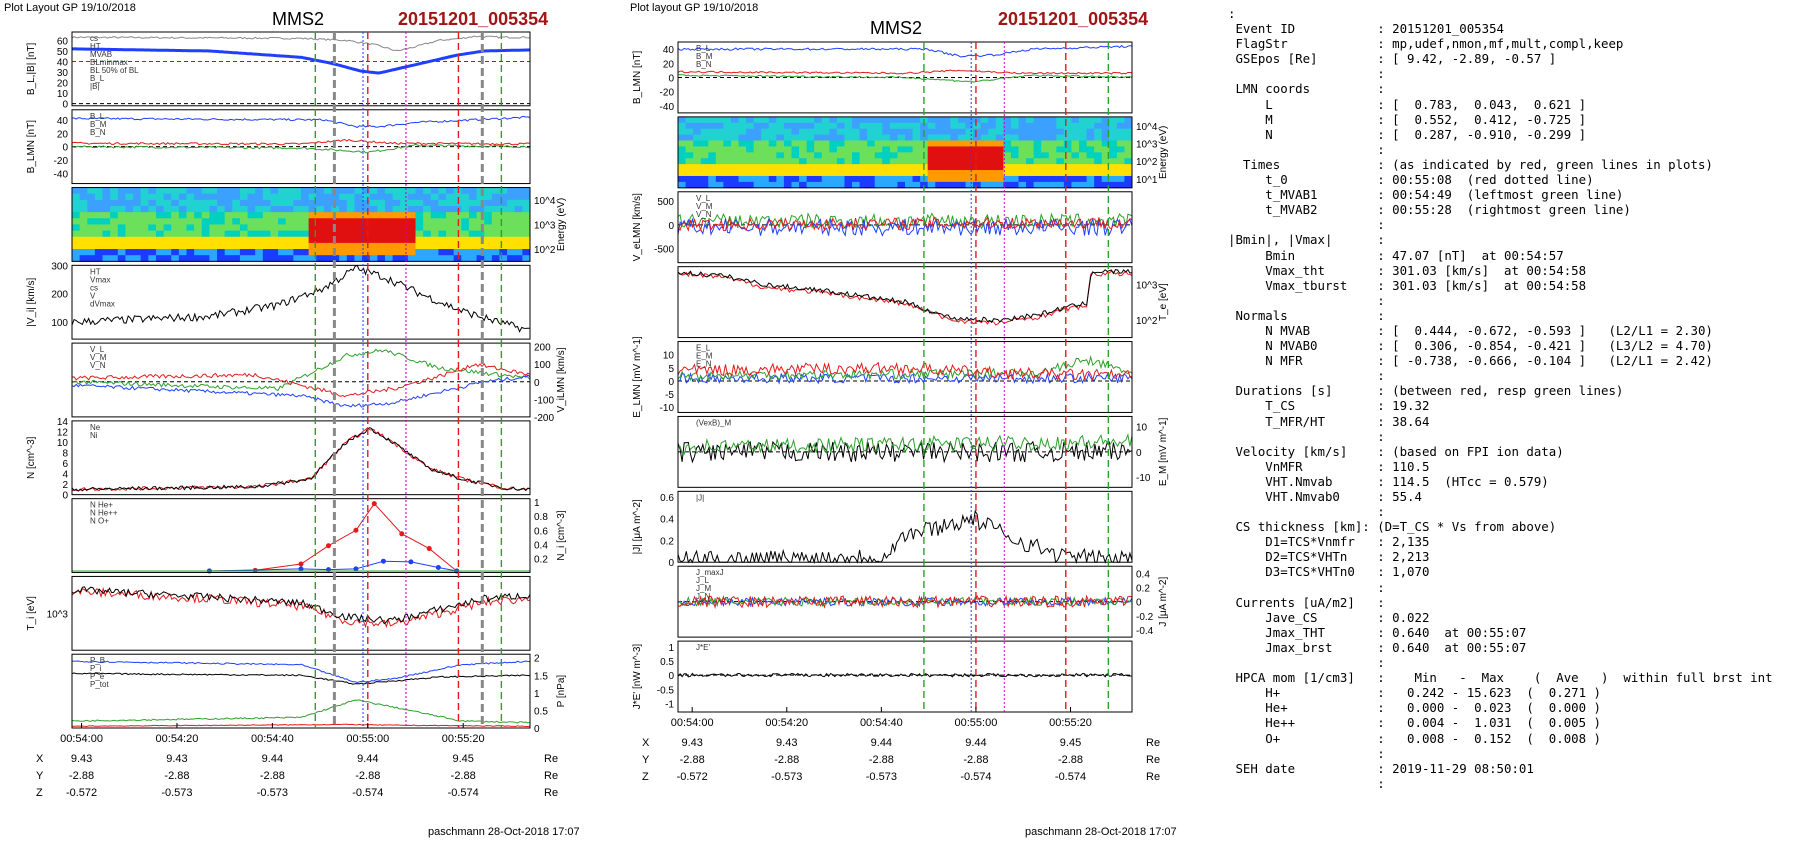  I want to click on y-tick-label: 0.5, so click(541, 711).